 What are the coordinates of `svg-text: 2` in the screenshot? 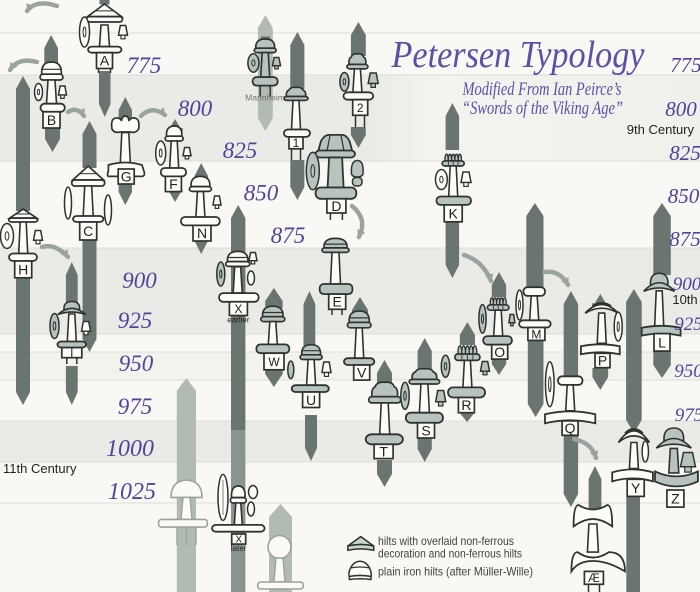 It's located at (360, 108).